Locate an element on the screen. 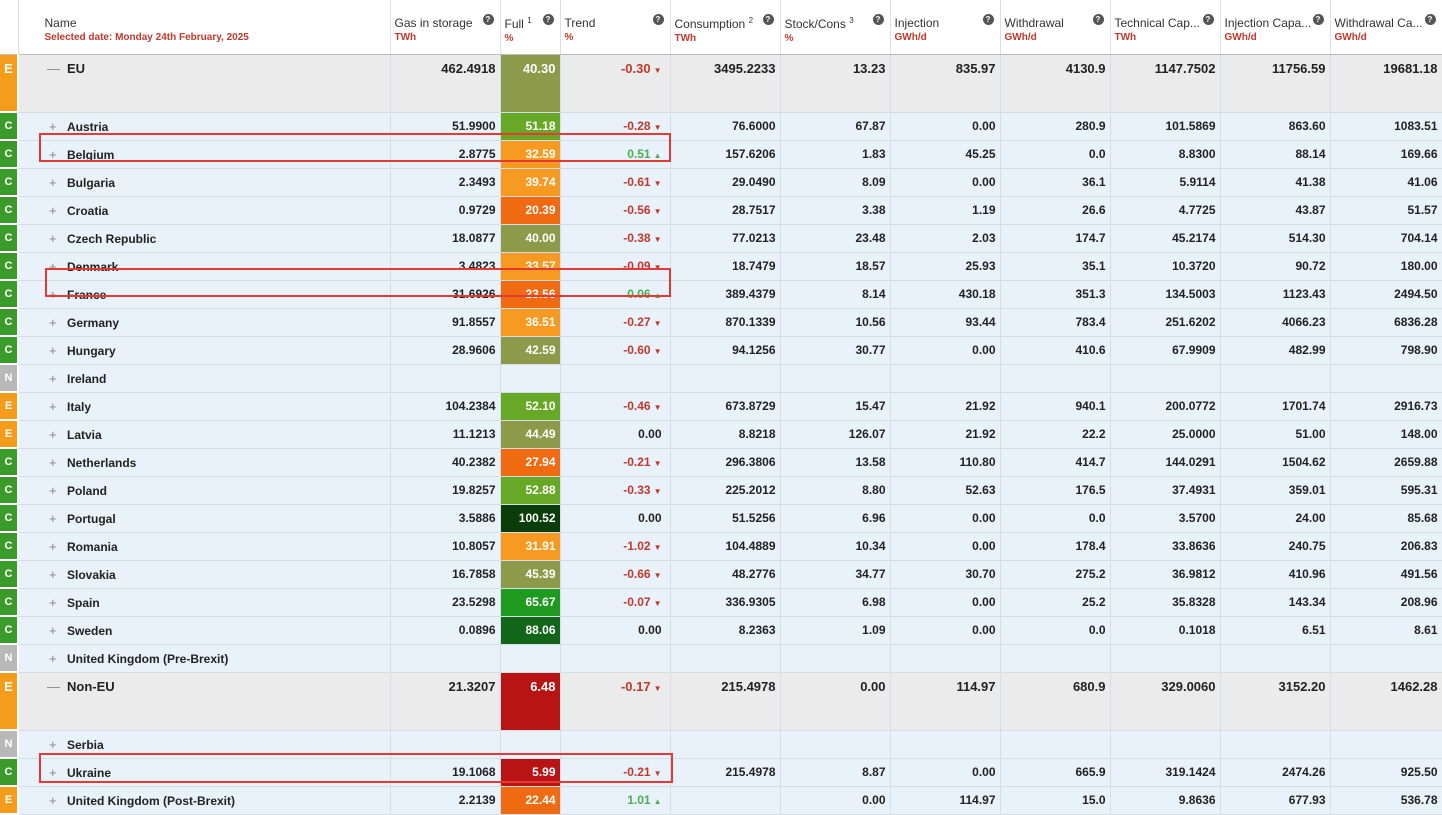 The image size is (1442, 815). column-header-injection-capacity: Injection Capa... GWh/d? is located at coordinates (1275, 27).